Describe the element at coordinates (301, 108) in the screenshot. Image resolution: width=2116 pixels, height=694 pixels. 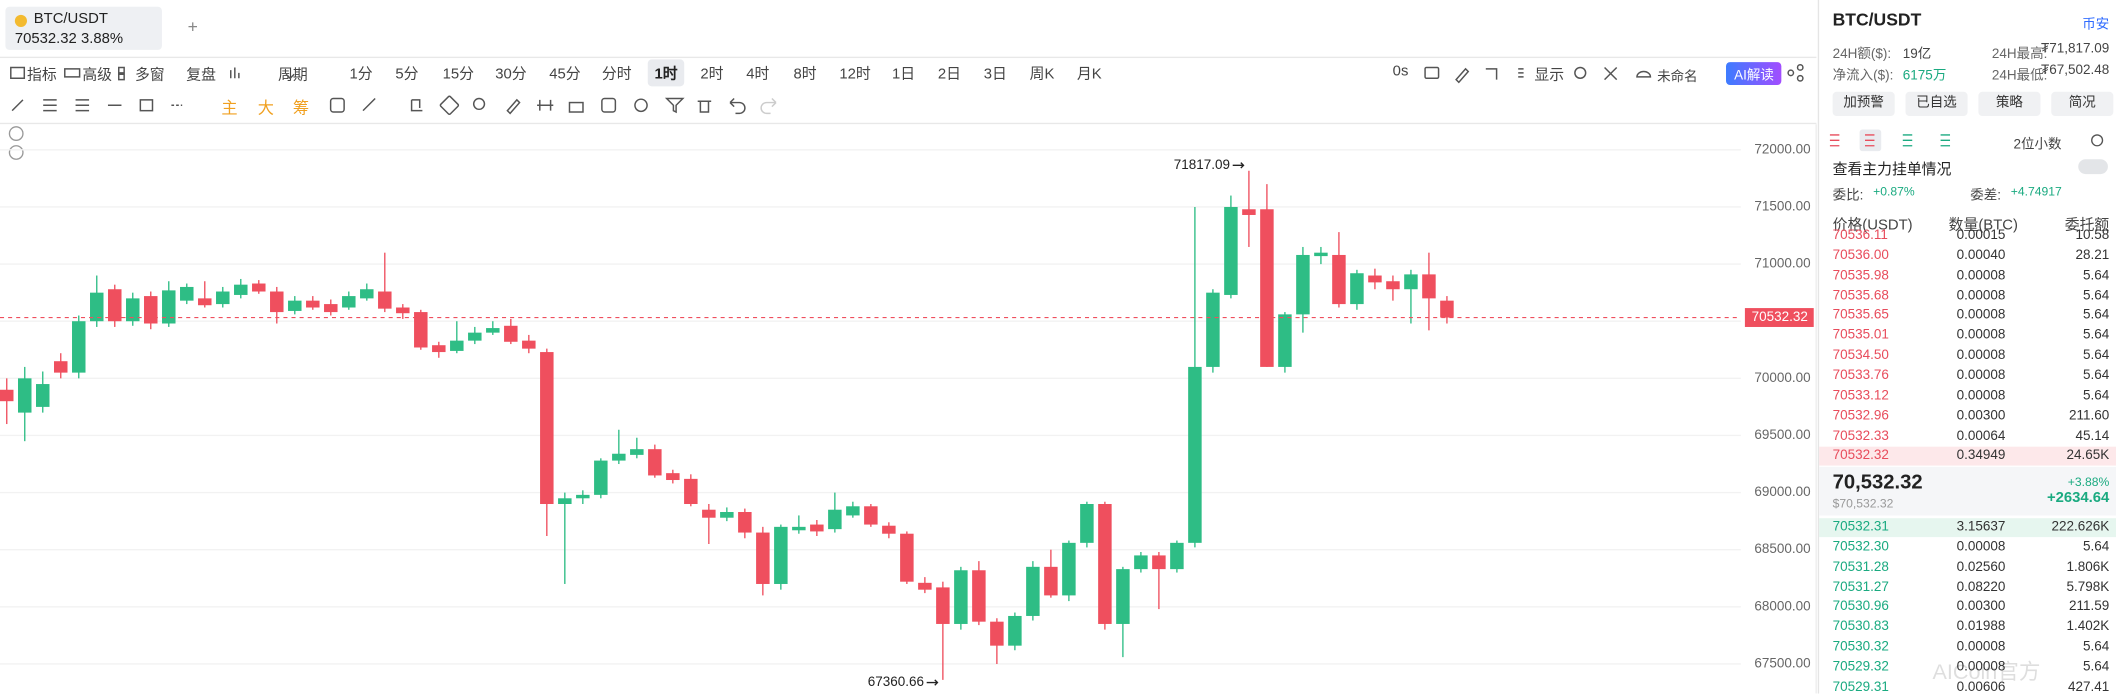
I see `indicator-toggle: 筹` at that location.